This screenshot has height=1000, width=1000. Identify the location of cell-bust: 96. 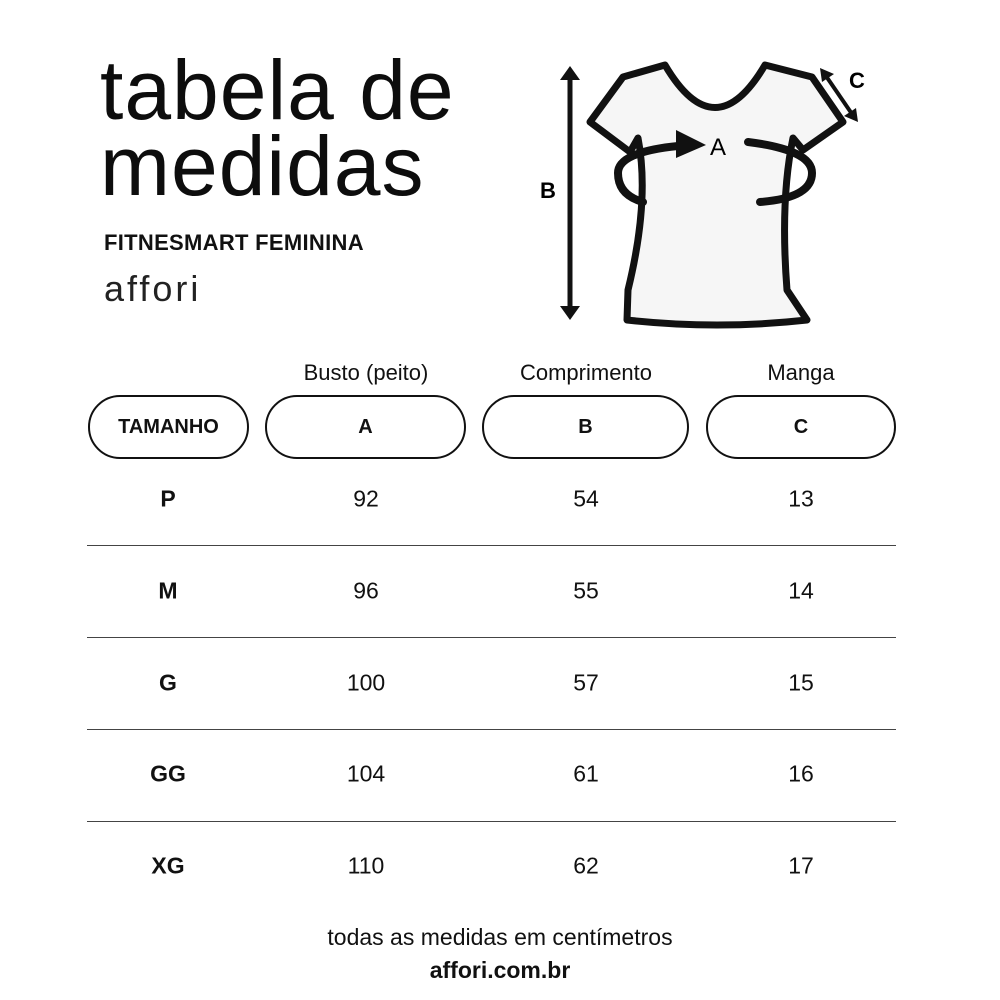
(366, 590).